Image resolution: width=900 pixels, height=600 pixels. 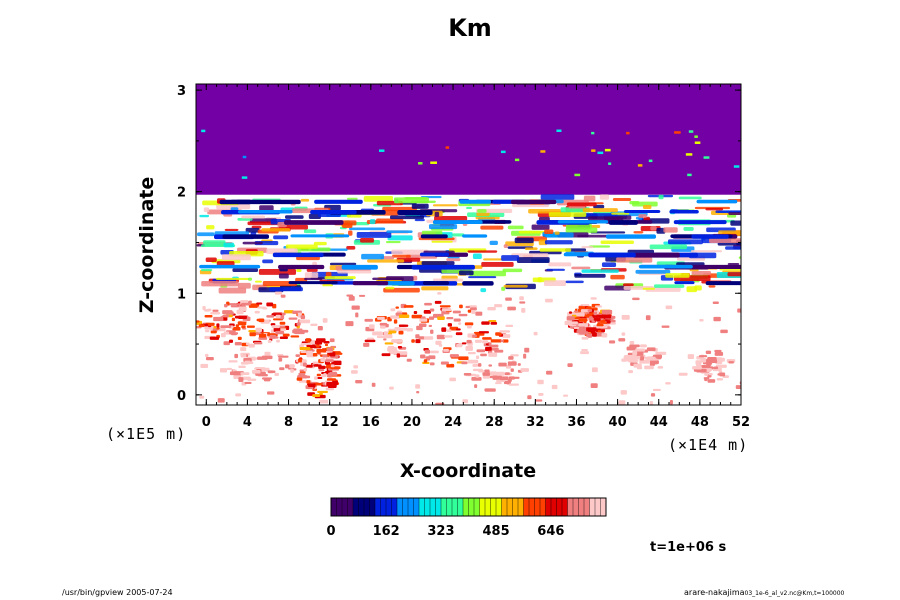 What do you see at coordinates (181, 396) in the screenshot?
I see `y-tick-label: 0` at bounding box center [181, 396].